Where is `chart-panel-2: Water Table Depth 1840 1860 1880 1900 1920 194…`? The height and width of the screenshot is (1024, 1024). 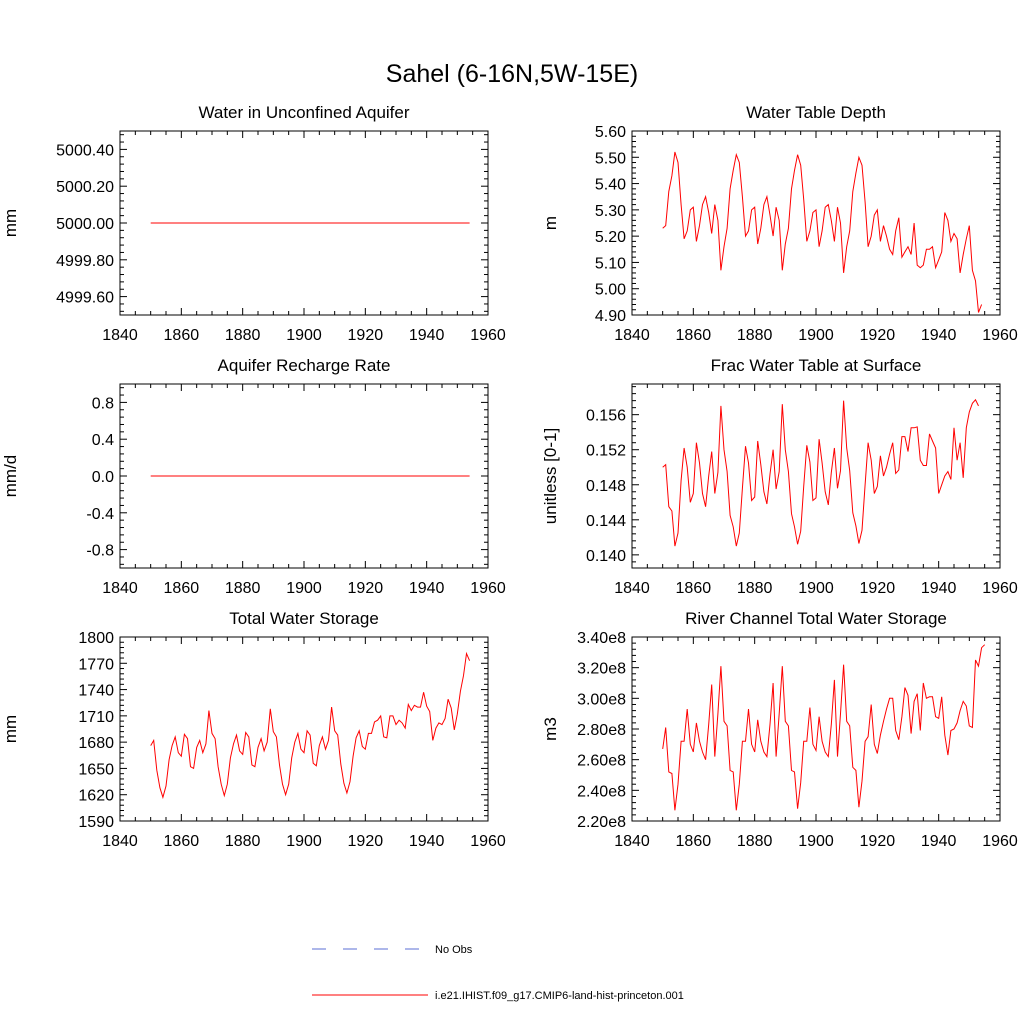
chart-panel-2: Water Table Depth 1840 1860 1880 1900 1920 194… is located at coordinates (779, 223).